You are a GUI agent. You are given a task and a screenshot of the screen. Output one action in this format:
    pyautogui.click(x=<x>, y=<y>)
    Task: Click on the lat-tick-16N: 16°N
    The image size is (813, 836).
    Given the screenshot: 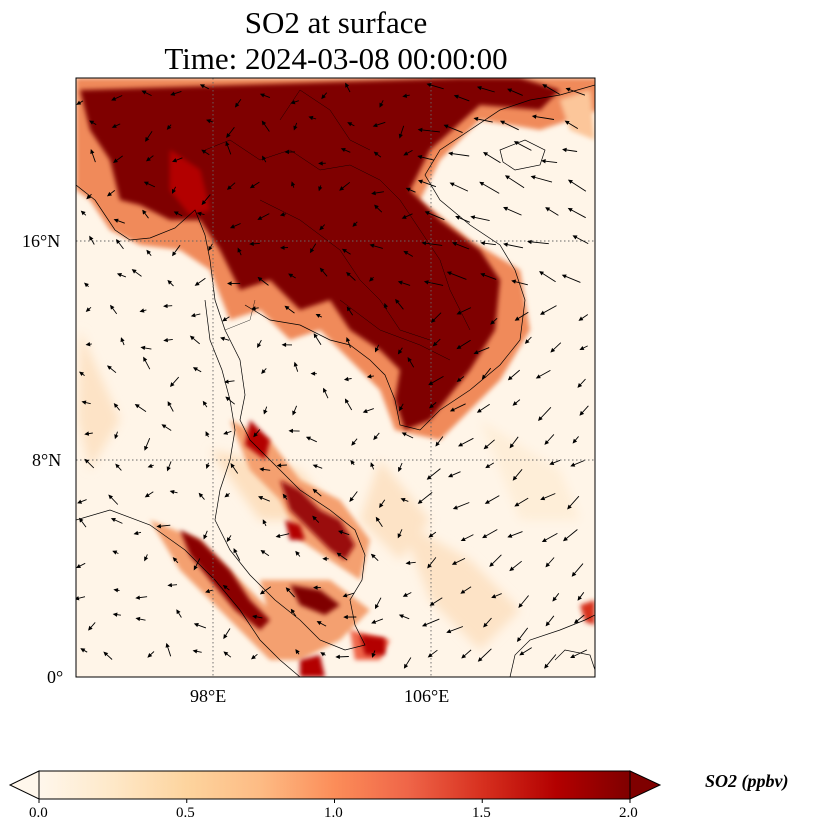 What is the action you would take?
    pyautogui.click(x=41, y=241)
    